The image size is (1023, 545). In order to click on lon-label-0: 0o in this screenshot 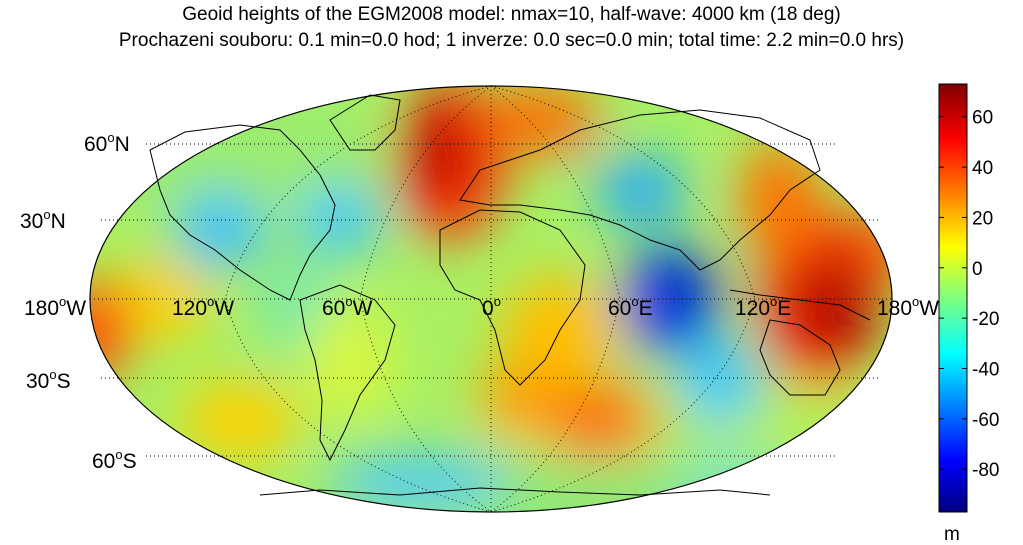, I will do `click(491, 307)`.